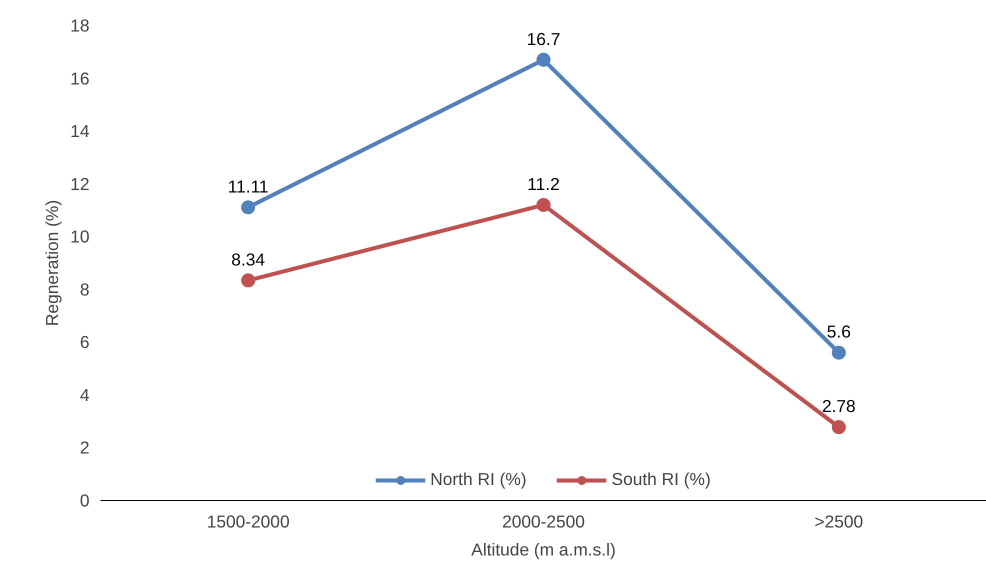  What do you see at coordinates (85, 342) in the screenshot?
I see `y-tick-label: 6` at bounding box center [85, 342].